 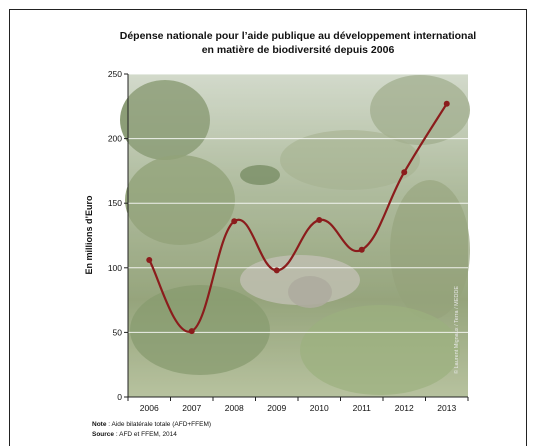 What do you see at coordinates (118, 332) in the screenshot?
I see `y-tick-label: 50` at bounding box center [118, 332].